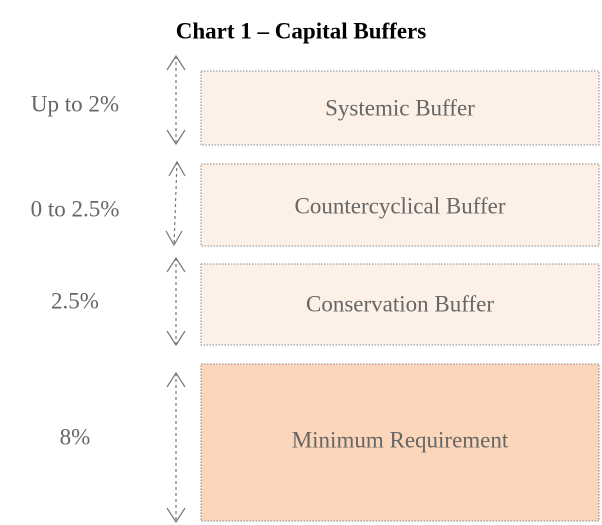 The image size is (602, 525). I want to click on title: Chart 1 – Capital Buffers, so click(301, 30).